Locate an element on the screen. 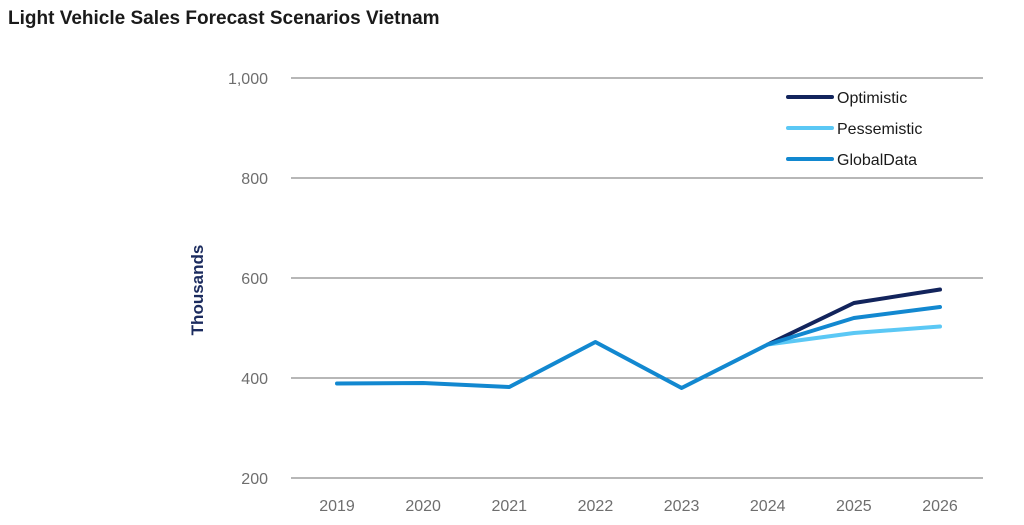  x-tick-label: 2023 is located at coordinates (682, 506).